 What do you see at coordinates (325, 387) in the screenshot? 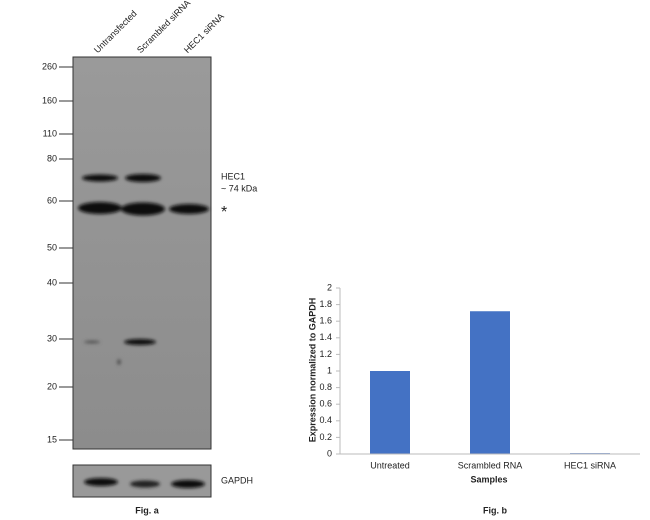
I see `y-tick-label: 0.8` at bounding box center [325, 387].